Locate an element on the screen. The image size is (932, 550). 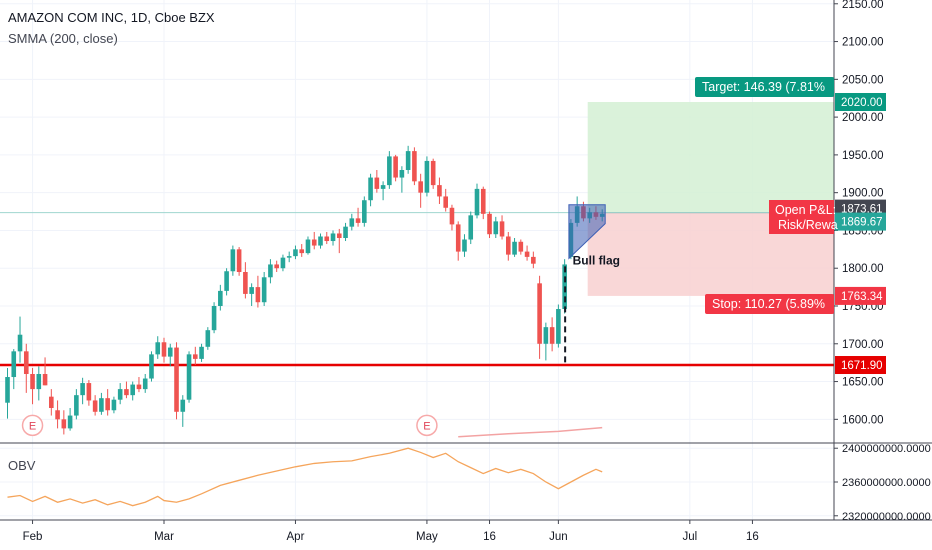
obv-title: OBV is located at coordinates (22, 465).